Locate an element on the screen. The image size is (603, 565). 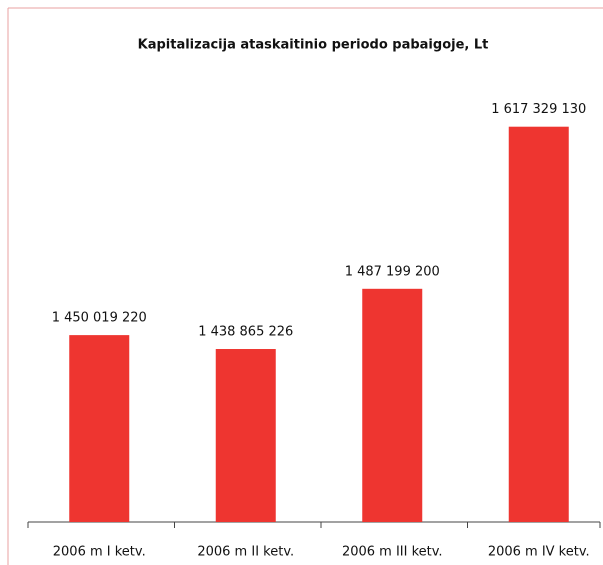
x-tick-label: 2006 m III ketv. is located at coordinates (392, 552).